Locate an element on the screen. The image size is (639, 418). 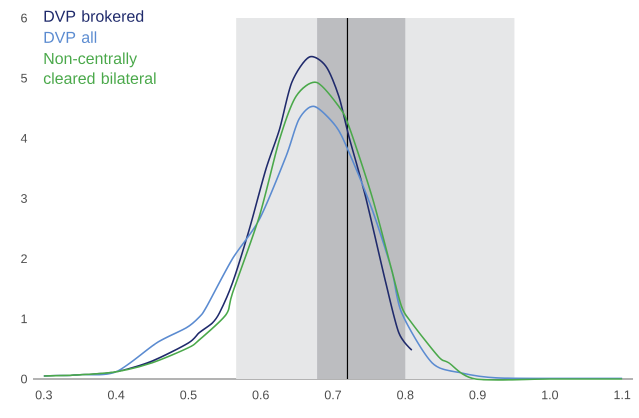
x-tick-label: 0.7 is located at coordinates (333, 395).